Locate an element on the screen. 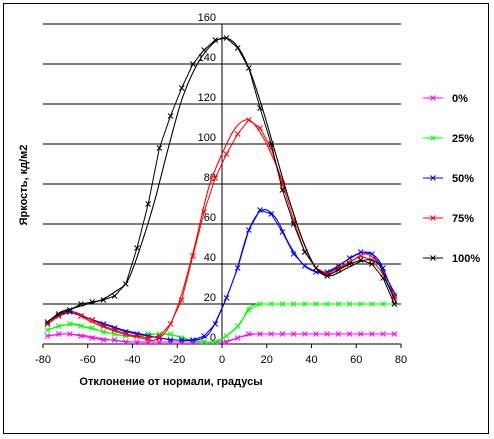 This screenshot has height=439, width=494. legend-label: 75% is located at coordinates (463, 219).